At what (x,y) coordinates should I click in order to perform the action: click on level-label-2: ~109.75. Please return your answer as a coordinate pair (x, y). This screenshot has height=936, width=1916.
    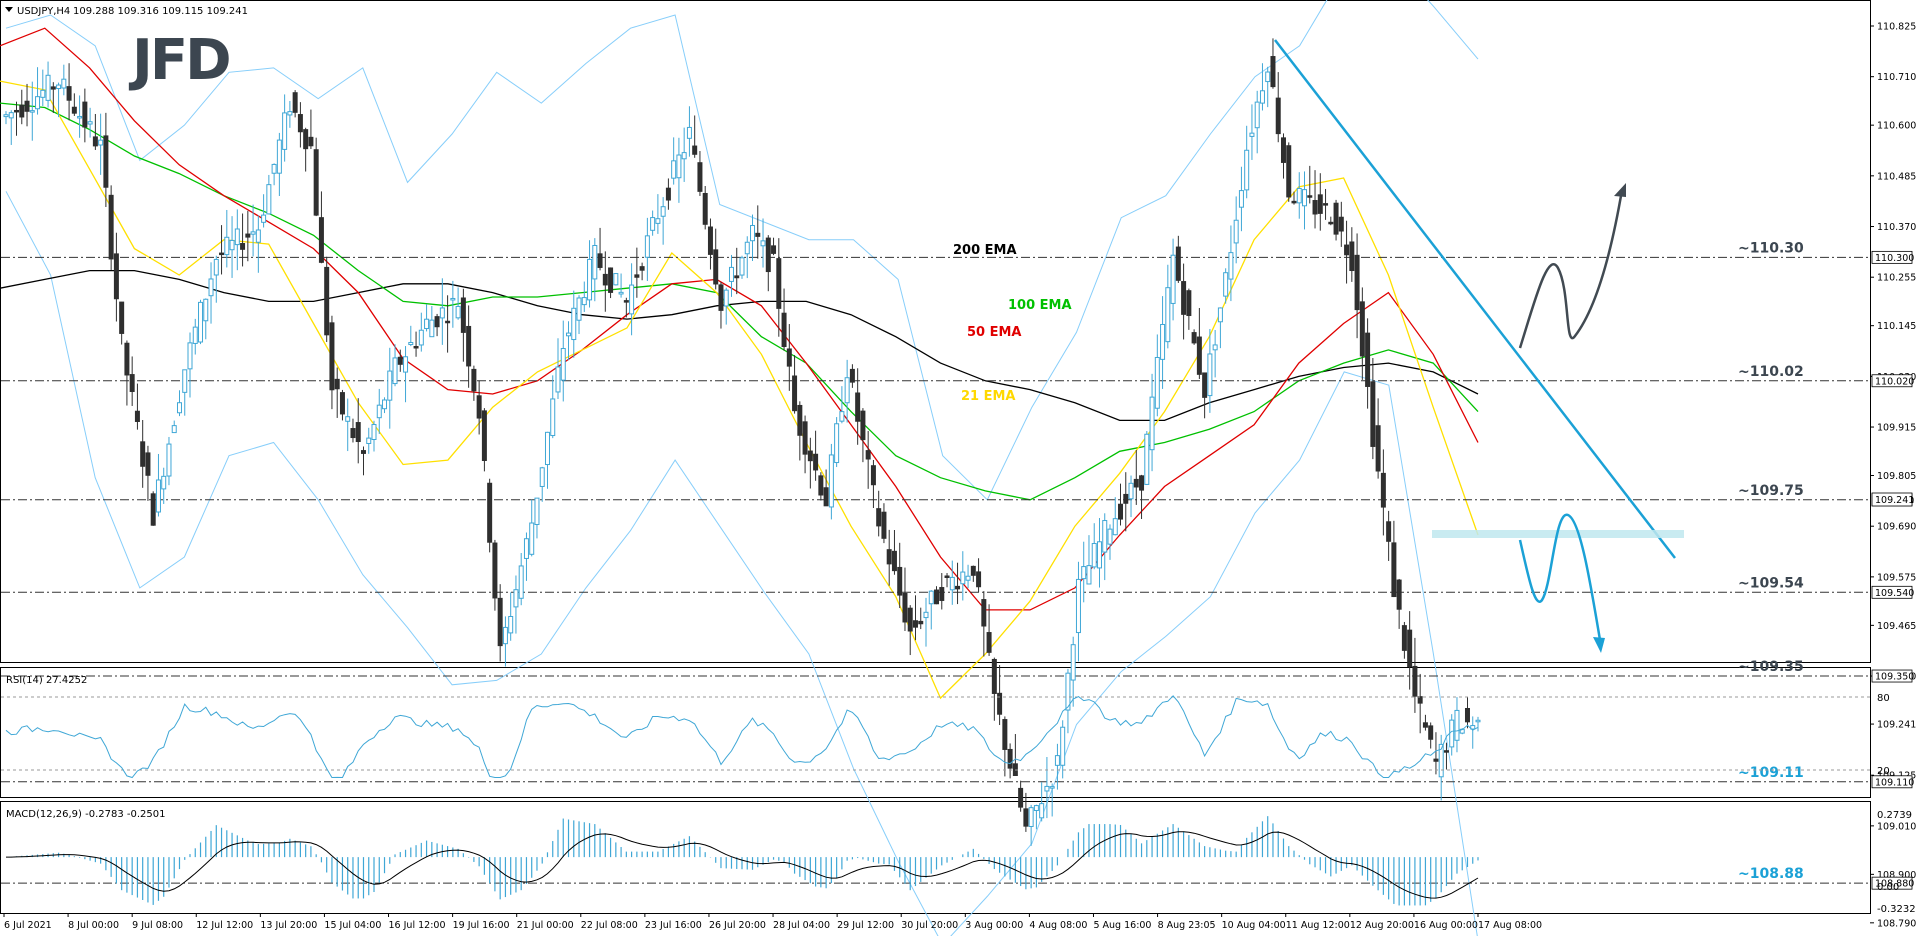
    Looking at the image, I should click on (1771, 491).